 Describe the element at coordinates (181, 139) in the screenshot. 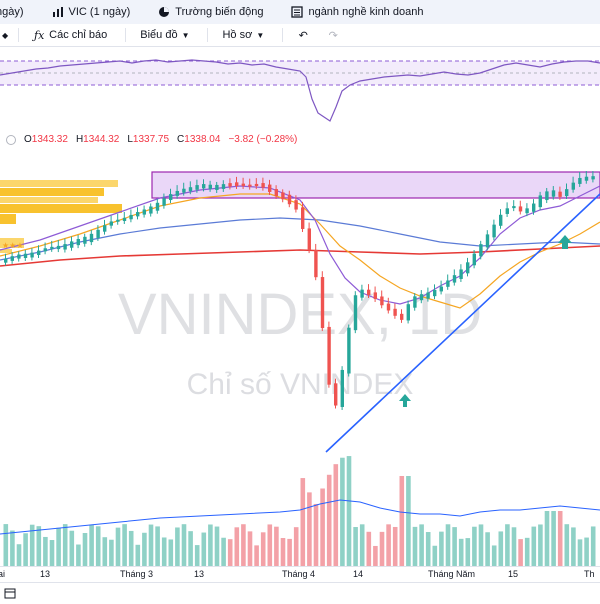

I see `close-label: C` at that location.